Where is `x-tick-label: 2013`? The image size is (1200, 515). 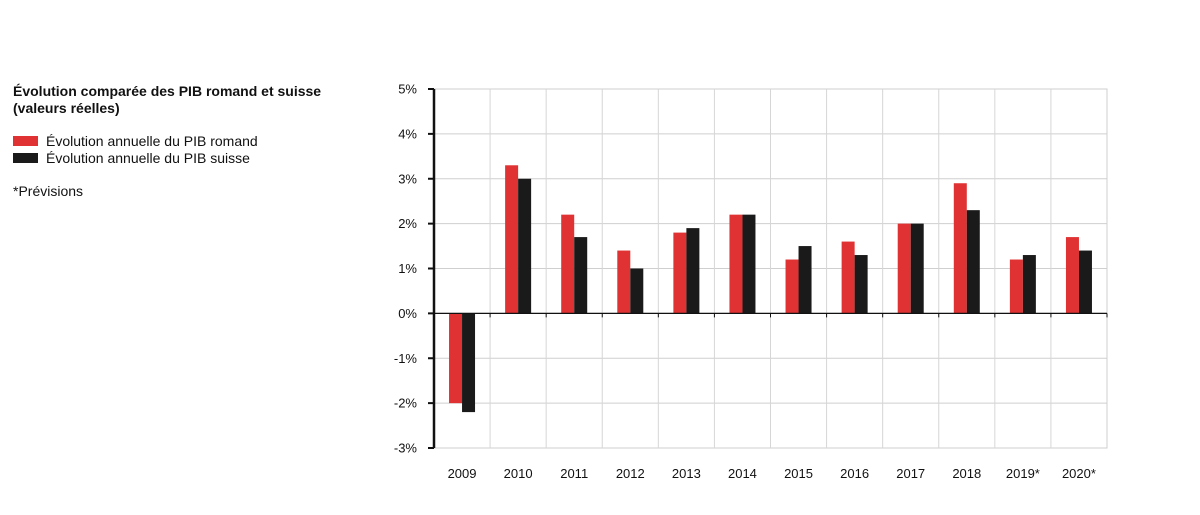
x-tick-label: 2013 is located at coordinates (686, 473).